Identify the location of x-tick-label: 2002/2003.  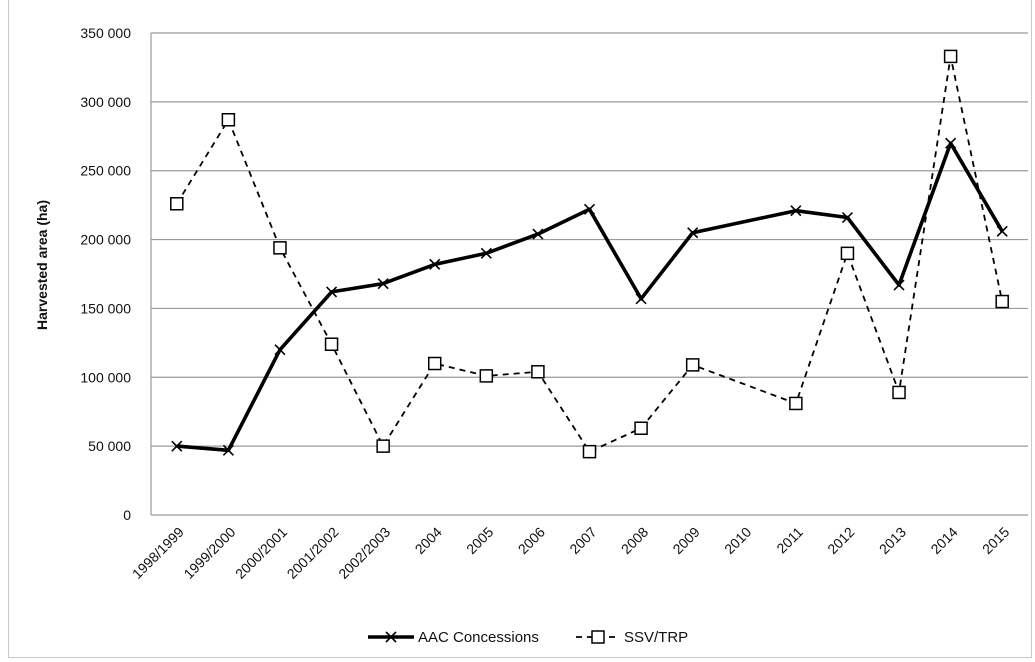
(364, 553).